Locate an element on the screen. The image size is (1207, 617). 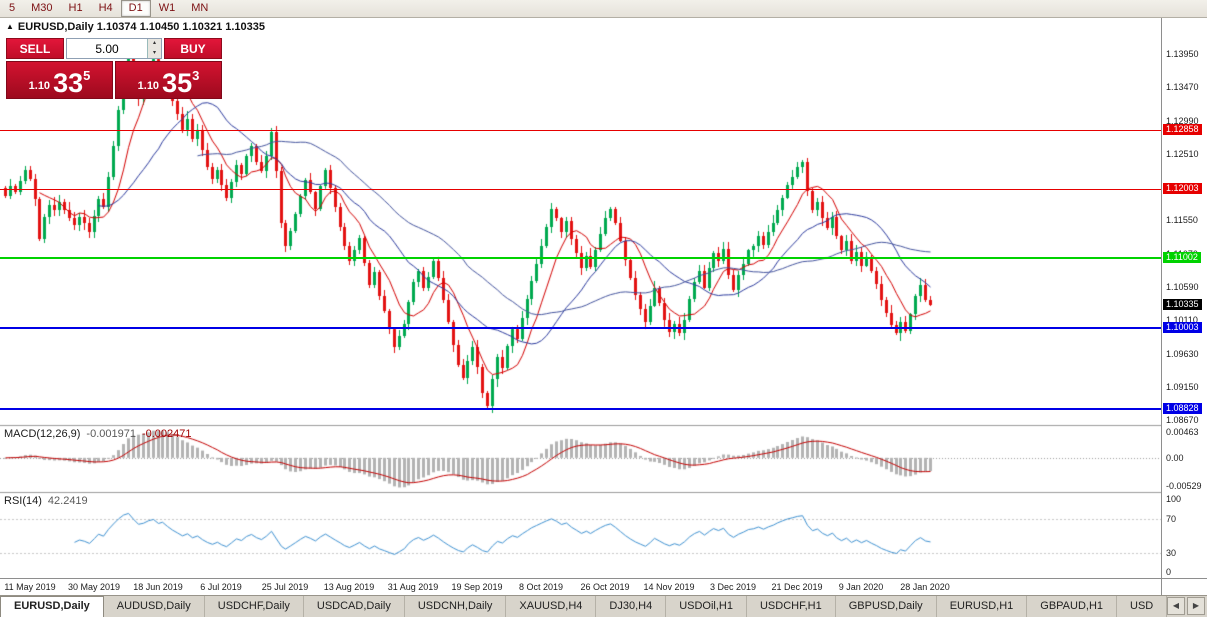
date-label: 13 Aug 2019 is located at coordinates (349, 587).